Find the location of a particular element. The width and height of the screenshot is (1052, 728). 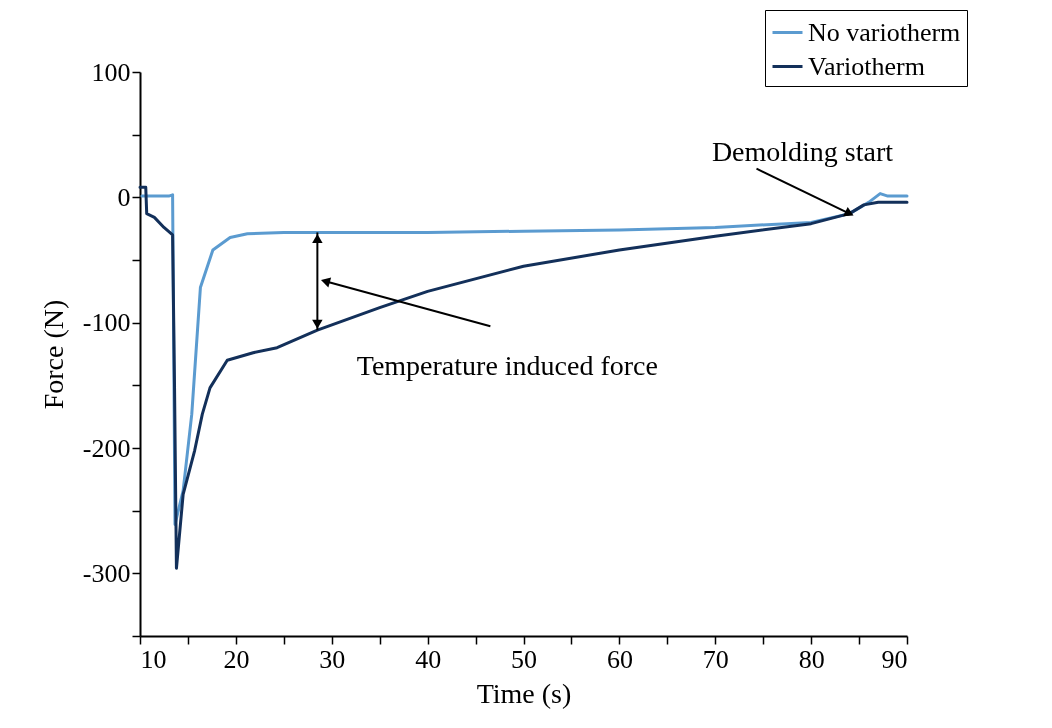

y-tick-label: -200 is located at coordinates (106, 448).